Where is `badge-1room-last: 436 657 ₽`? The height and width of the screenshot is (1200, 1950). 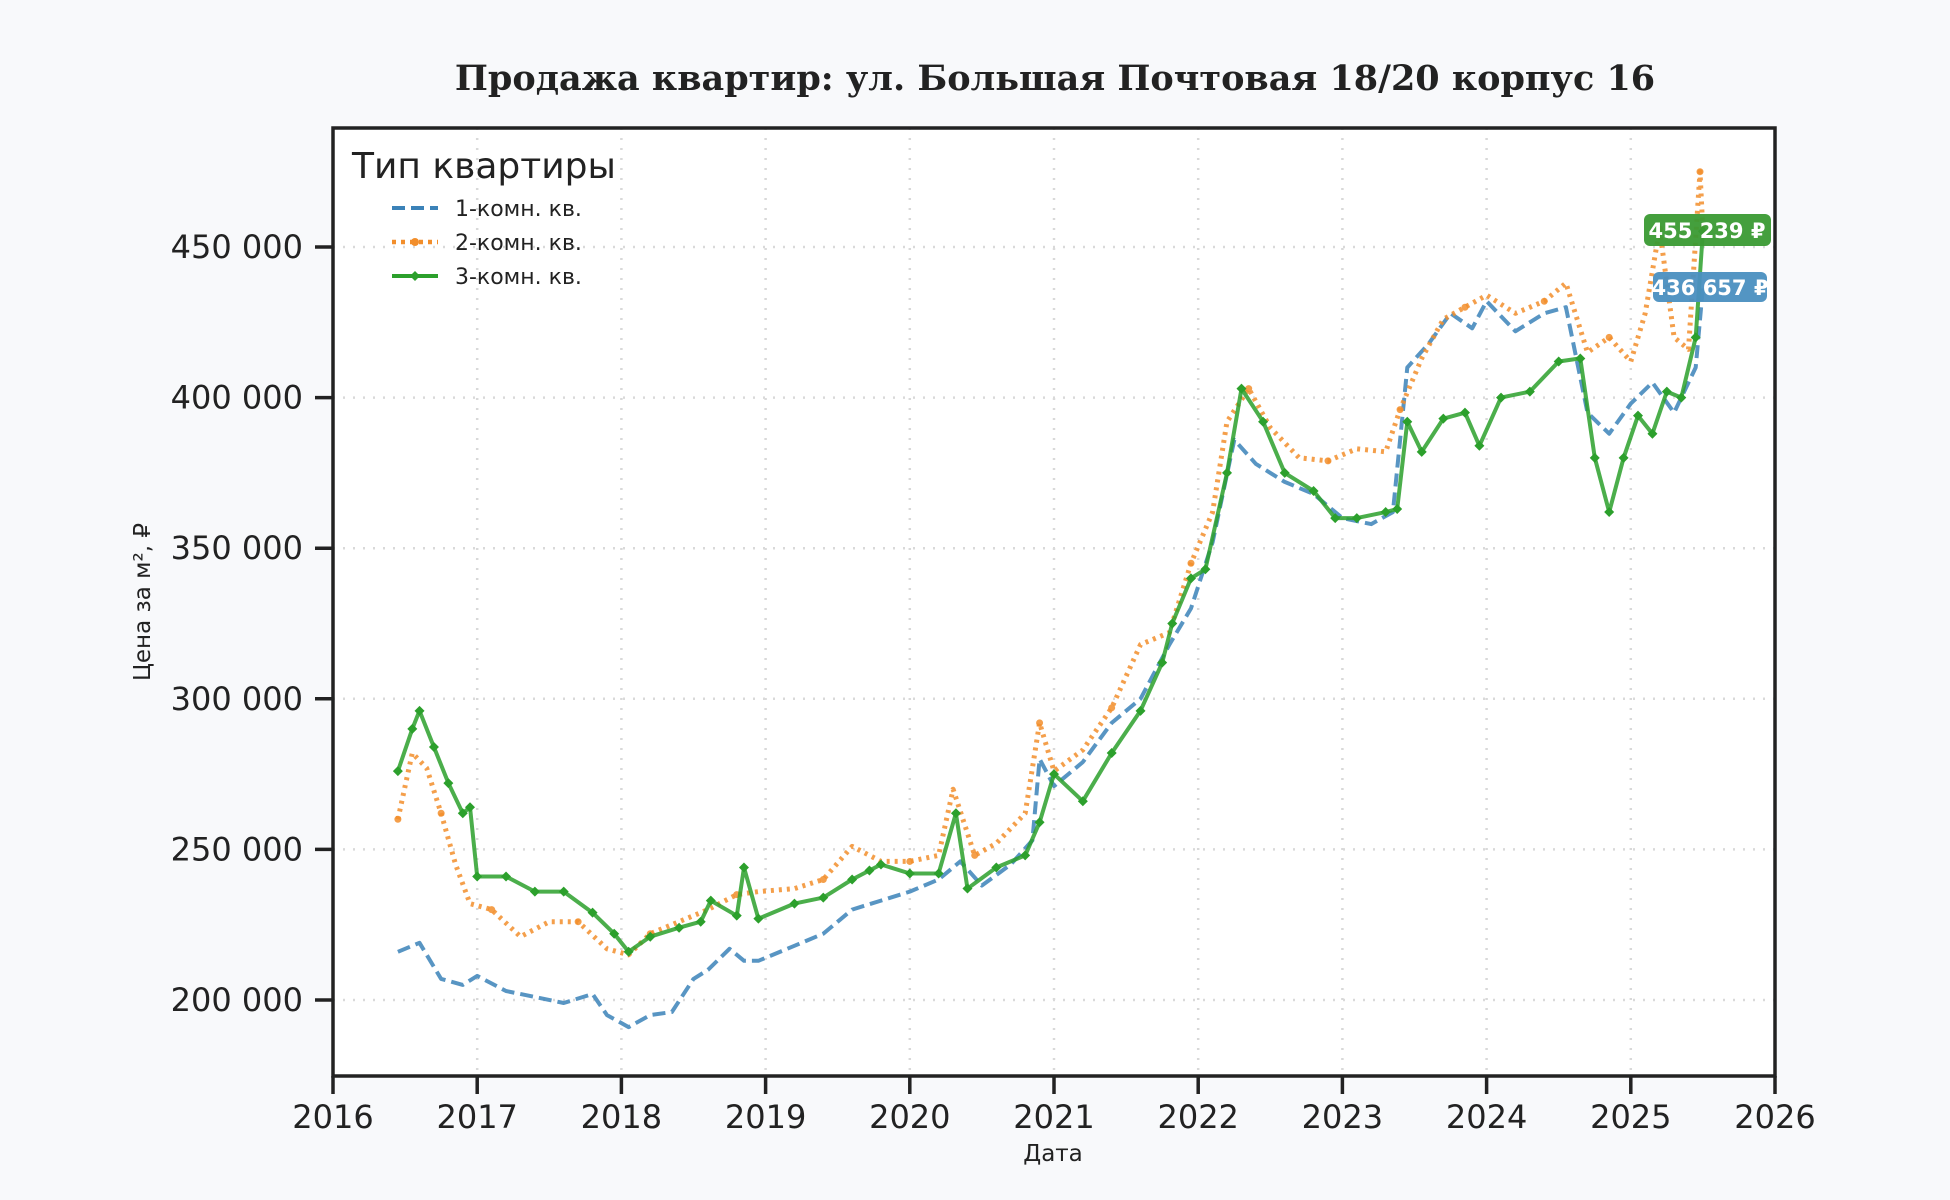 badge-1room-last: 436 657 ₽ is located at coordinates (1710, 287).